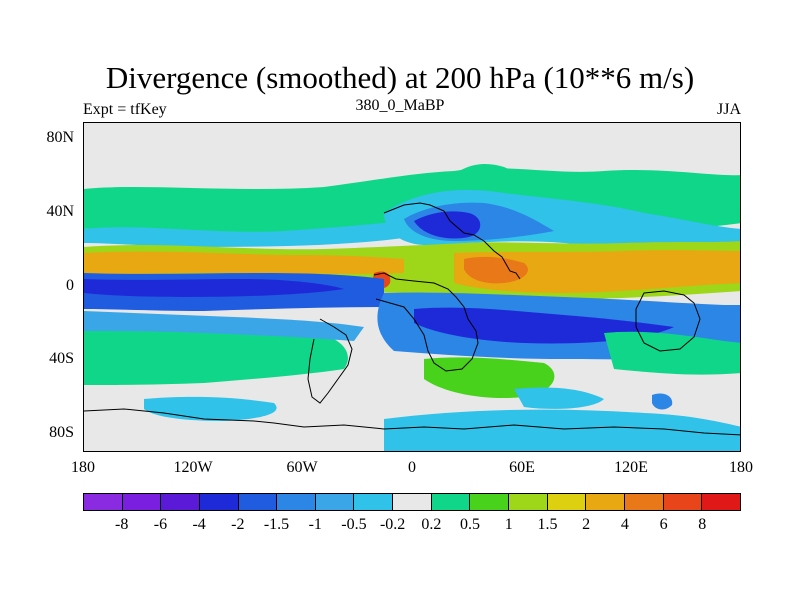 Image resolution: width=800 pixels, height=600 pixels. Describe the element at coordinates (559, 398) in the screenshot. I see `south-ocean-cyan-right` at that location.